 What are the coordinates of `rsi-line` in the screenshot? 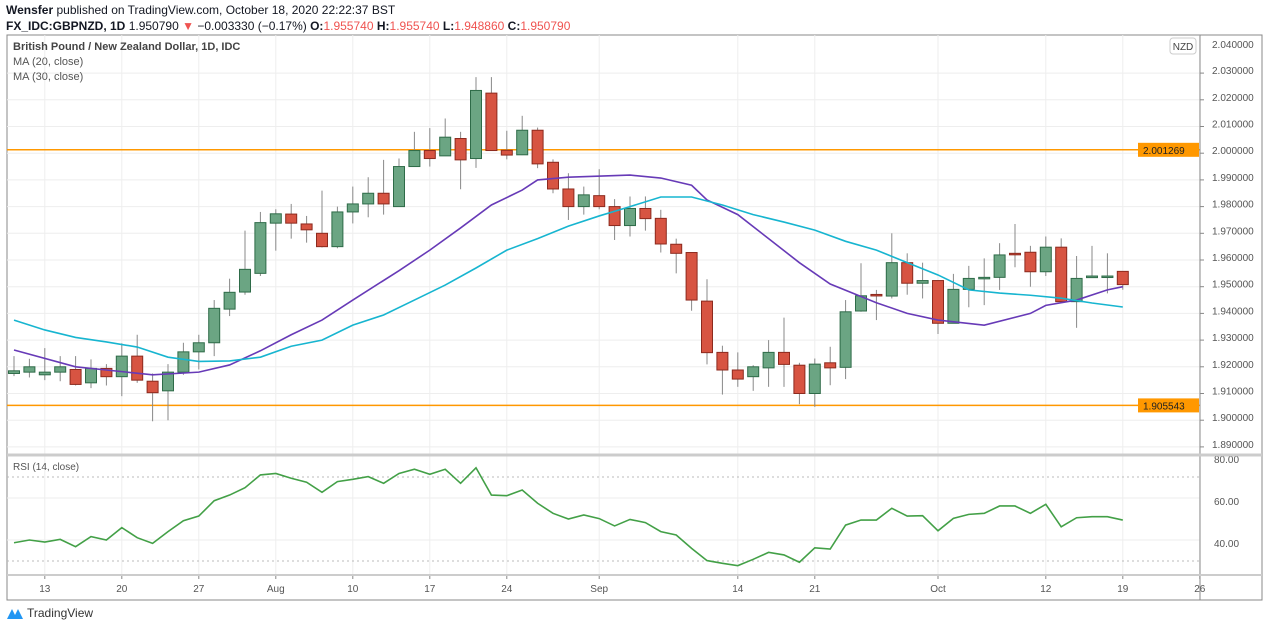 It's located at (568, 516).